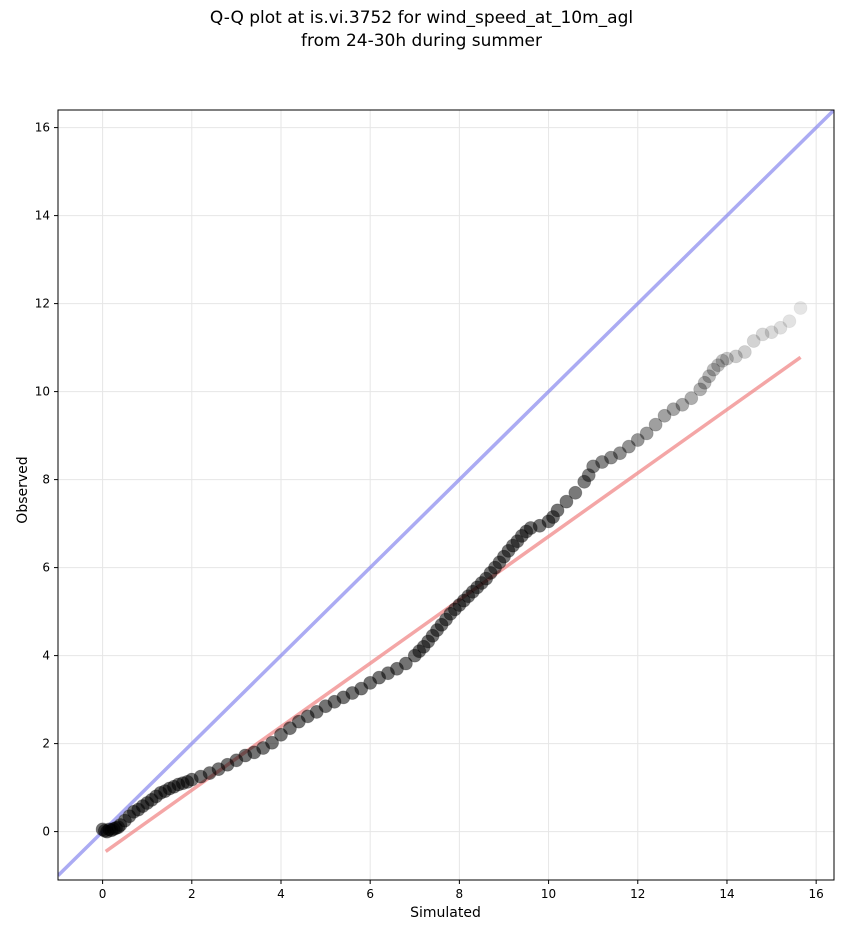 This screenshot has width=843, height=934. Describe the element at coordinates (42, 128) in the screenshot. I see `y-tick-label: 16` at that location.